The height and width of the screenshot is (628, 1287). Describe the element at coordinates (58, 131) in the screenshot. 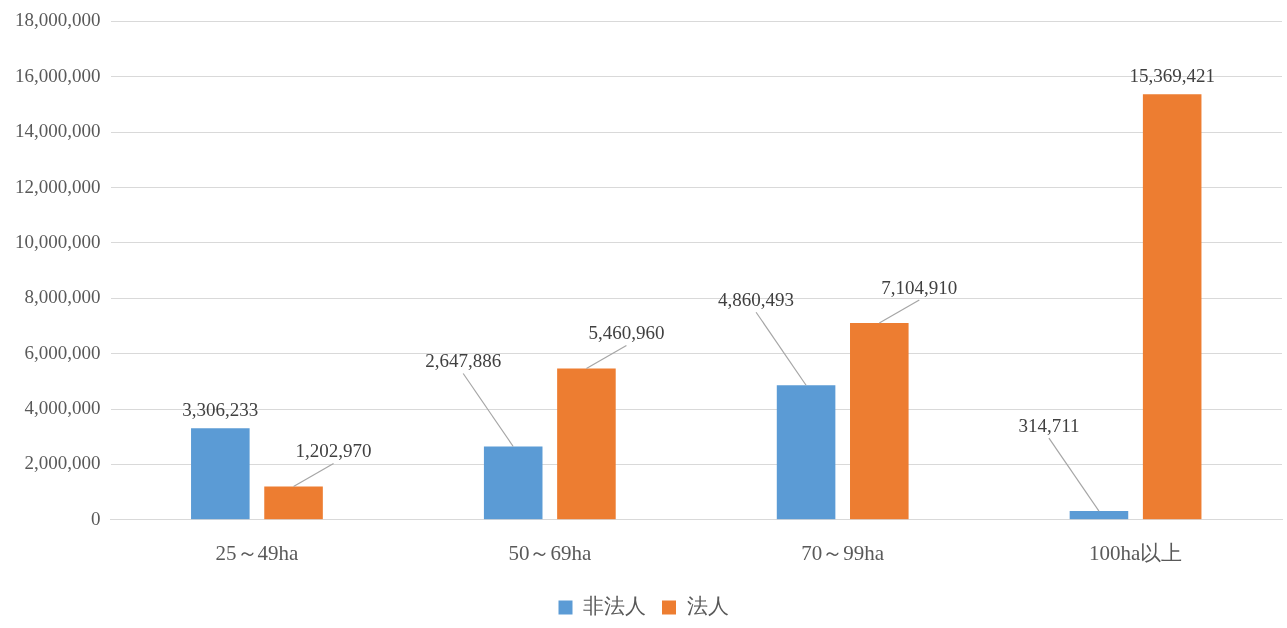

I see `y-tick-label: 14,000,000` at that location.